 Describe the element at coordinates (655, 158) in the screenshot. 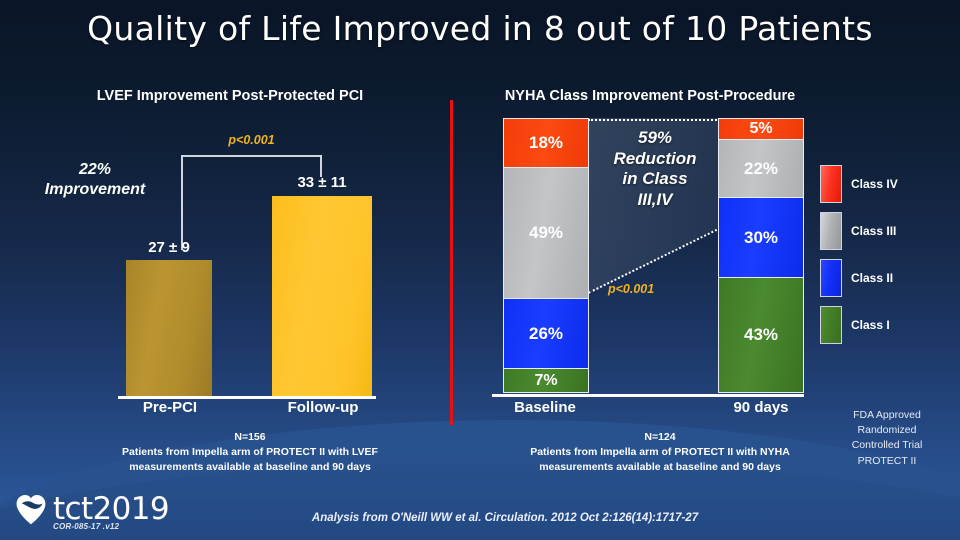

I see `reduction-line2: Reduction` at that location.